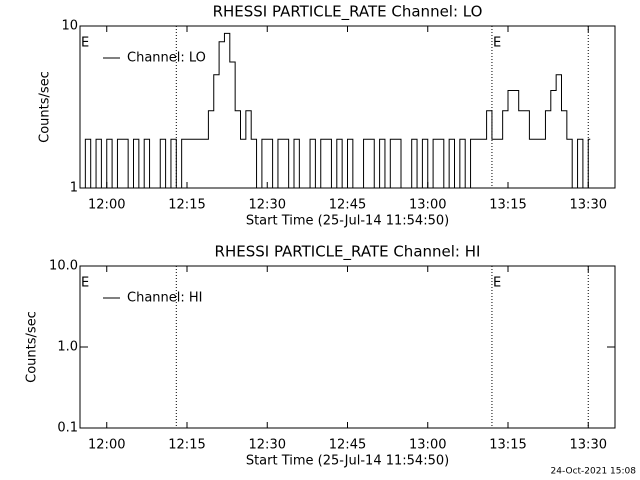 The width and height of the screenshot is (640, 480). Describe the element at coordinates (67, 347) in the screenshot. I see `y-tick-label: 1.0` at that location.